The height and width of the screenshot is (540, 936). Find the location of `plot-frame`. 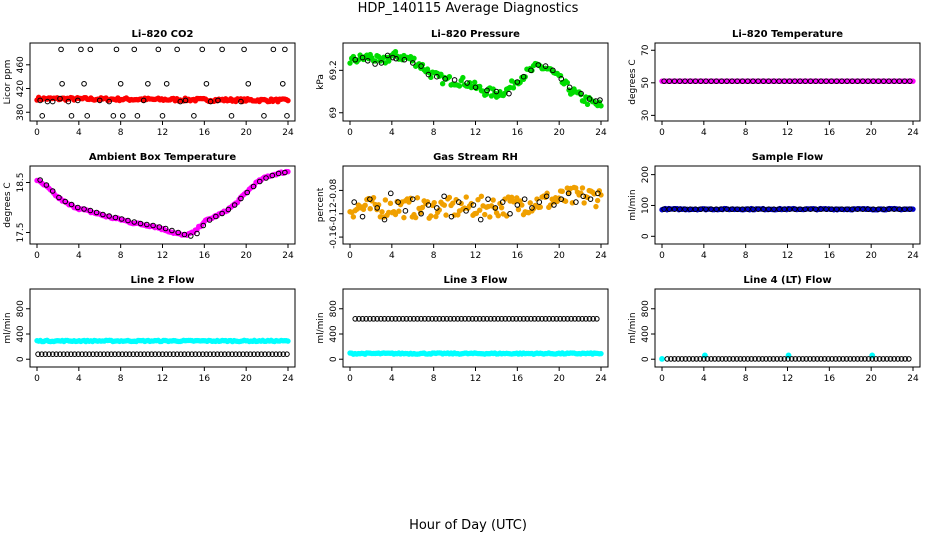

plot-frame is located at coordinates (787, 205).